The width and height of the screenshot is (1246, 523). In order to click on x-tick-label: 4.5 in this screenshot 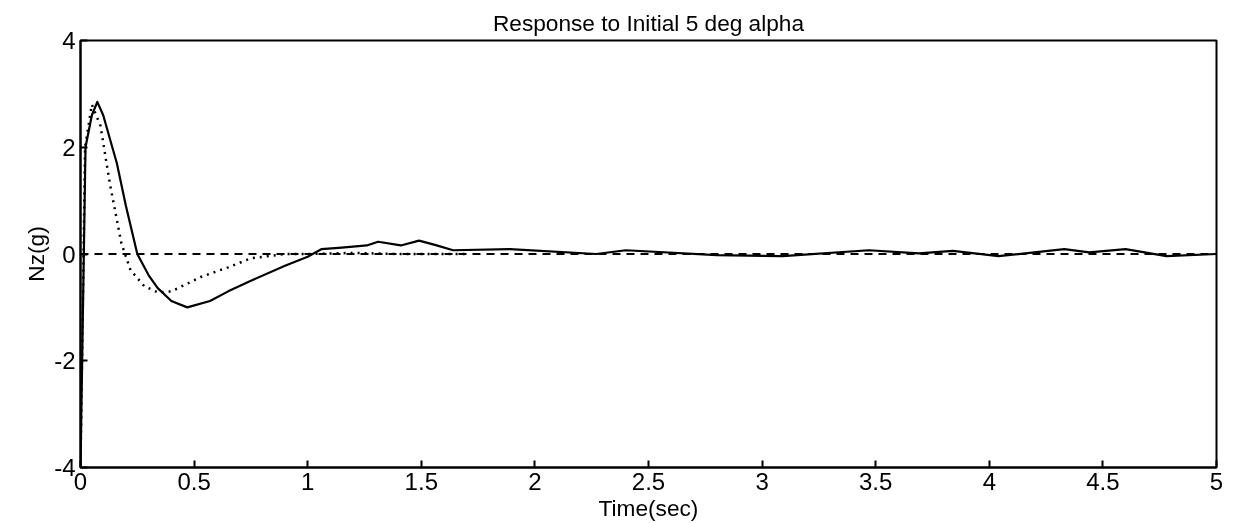, I will do `click(1103, 481)`.